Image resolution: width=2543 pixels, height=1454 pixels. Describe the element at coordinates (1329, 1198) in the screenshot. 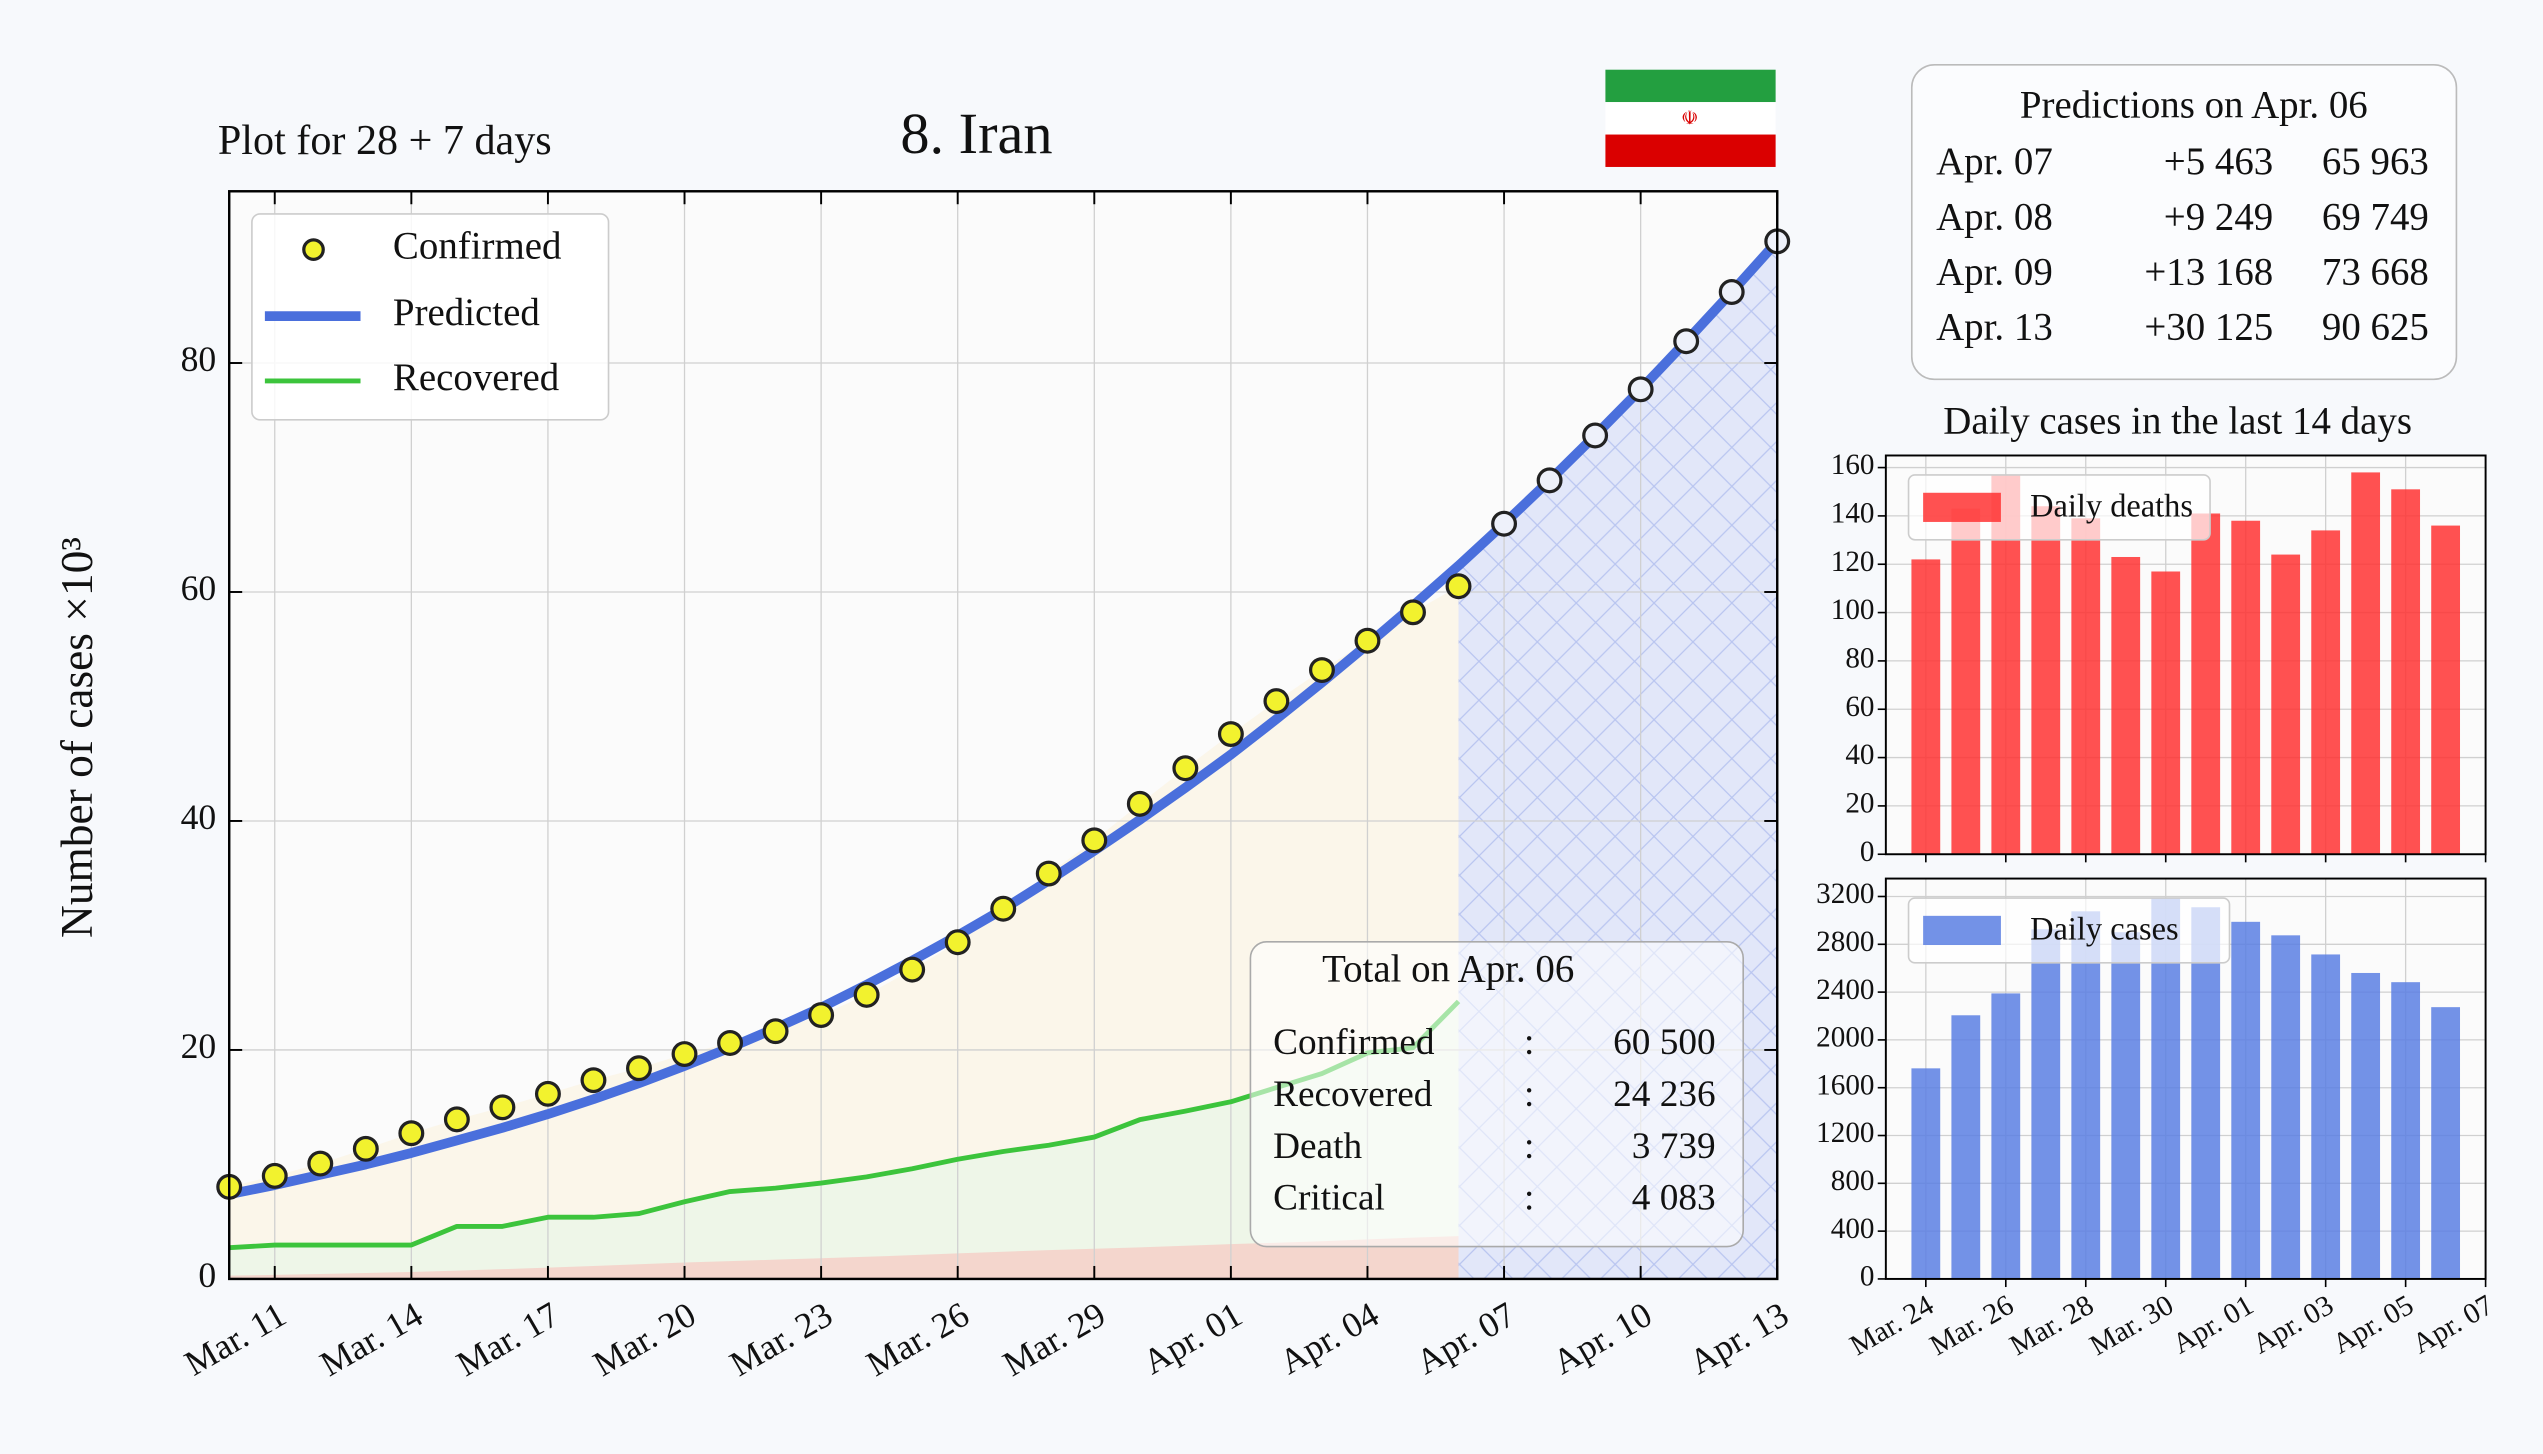

I see `totals-label: Critical` at that location.